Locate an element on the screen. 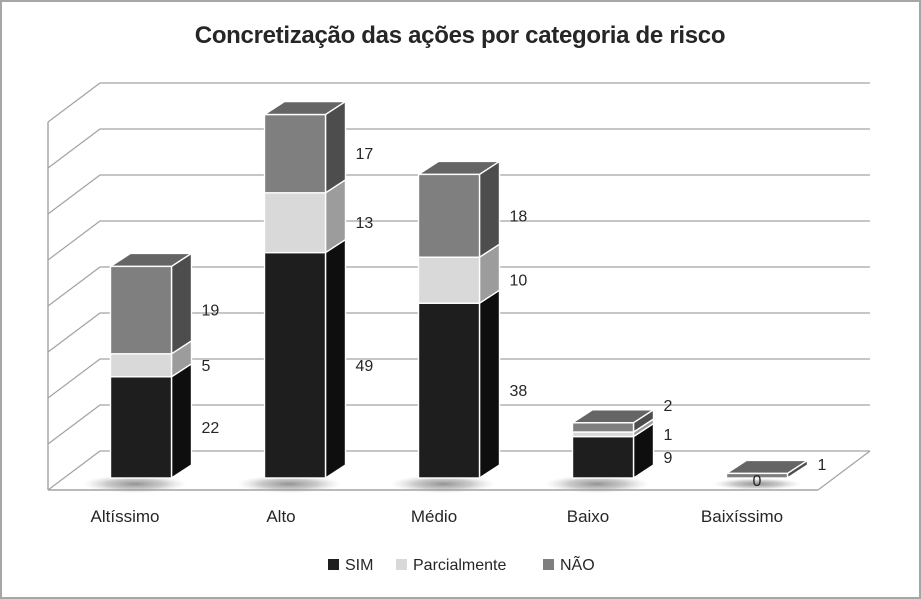  category-label-baixissimo: Baixíssimo is located at coordinates (742, 516).